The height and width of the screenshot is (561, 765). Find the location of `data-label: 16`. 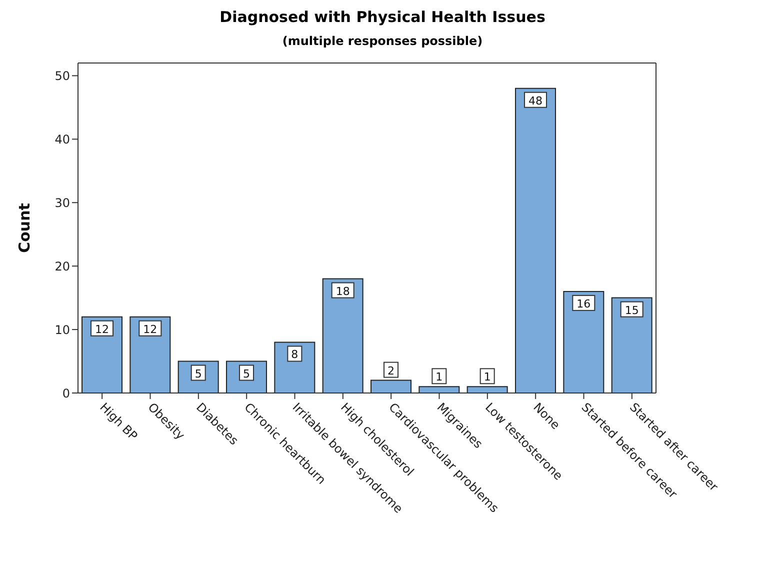

data-label: 16 is located at coordinates (583, 303).